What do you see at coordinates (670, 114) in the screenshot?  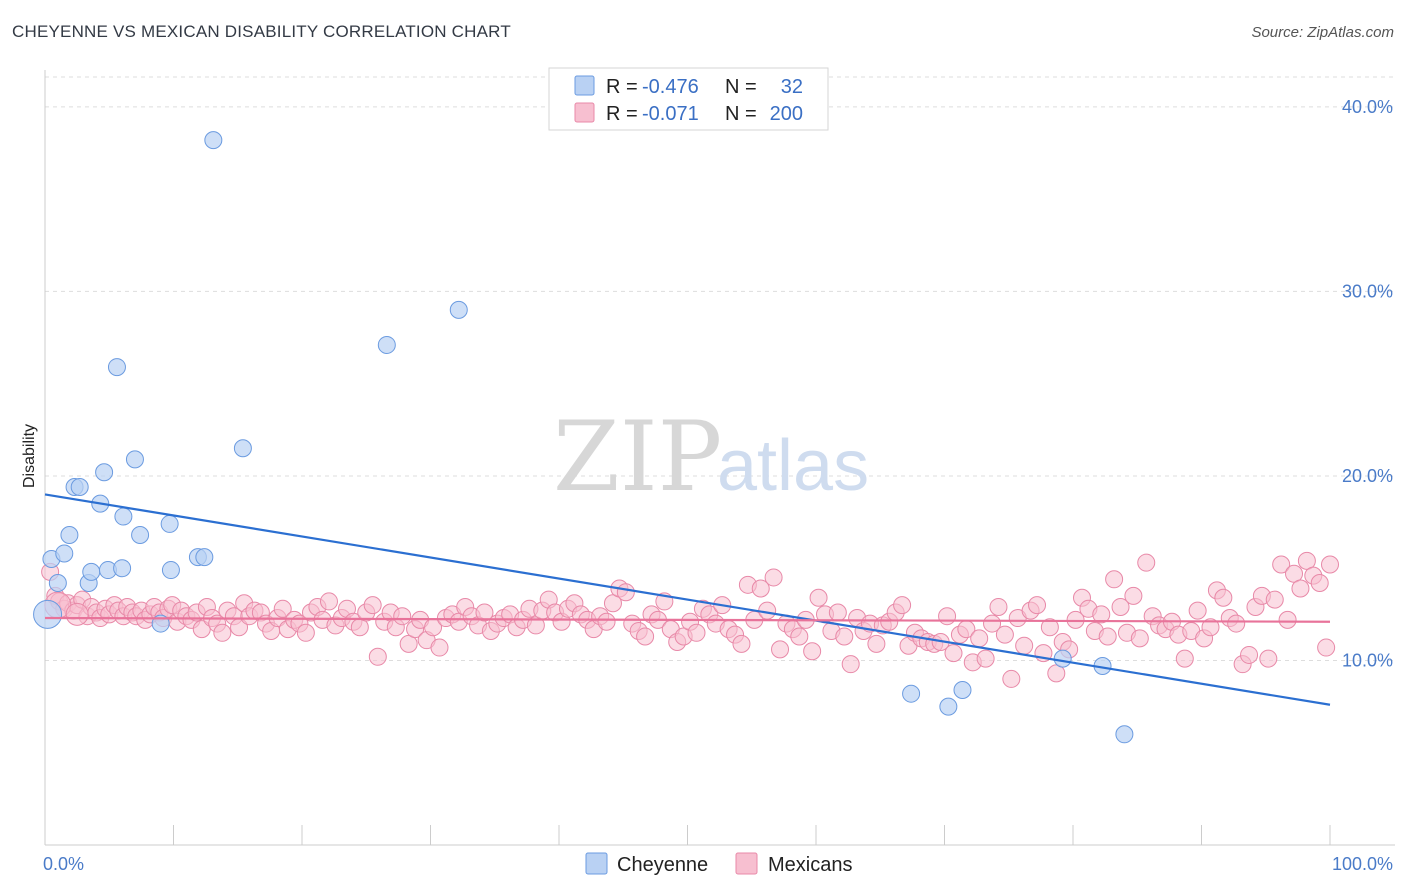 I see `legend-mexican-r-value: -0.071` at bounding box center [670, 114].